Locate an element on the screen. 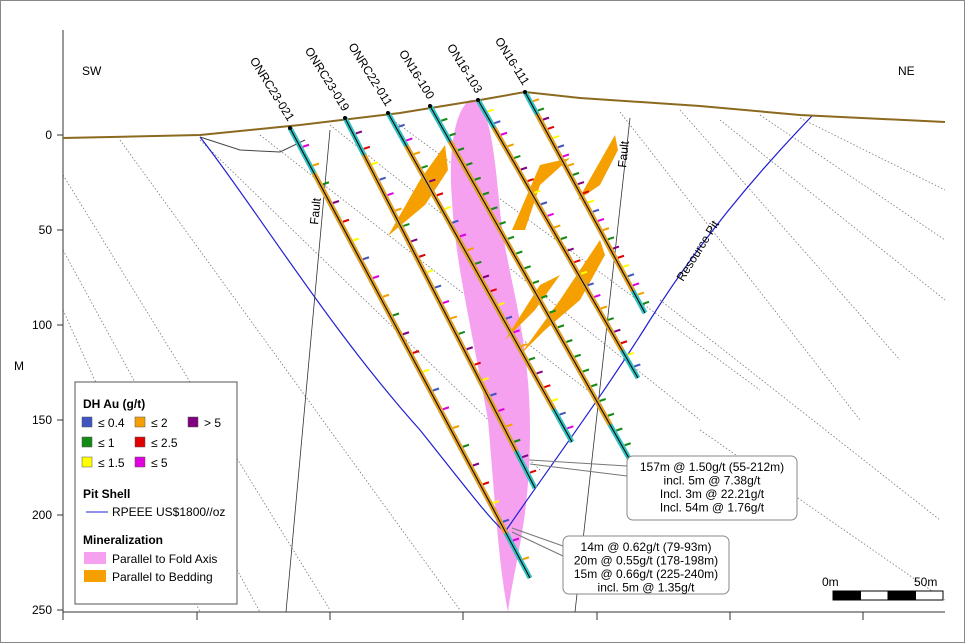  scale-label: 0m is located at coordinates (830, 582).